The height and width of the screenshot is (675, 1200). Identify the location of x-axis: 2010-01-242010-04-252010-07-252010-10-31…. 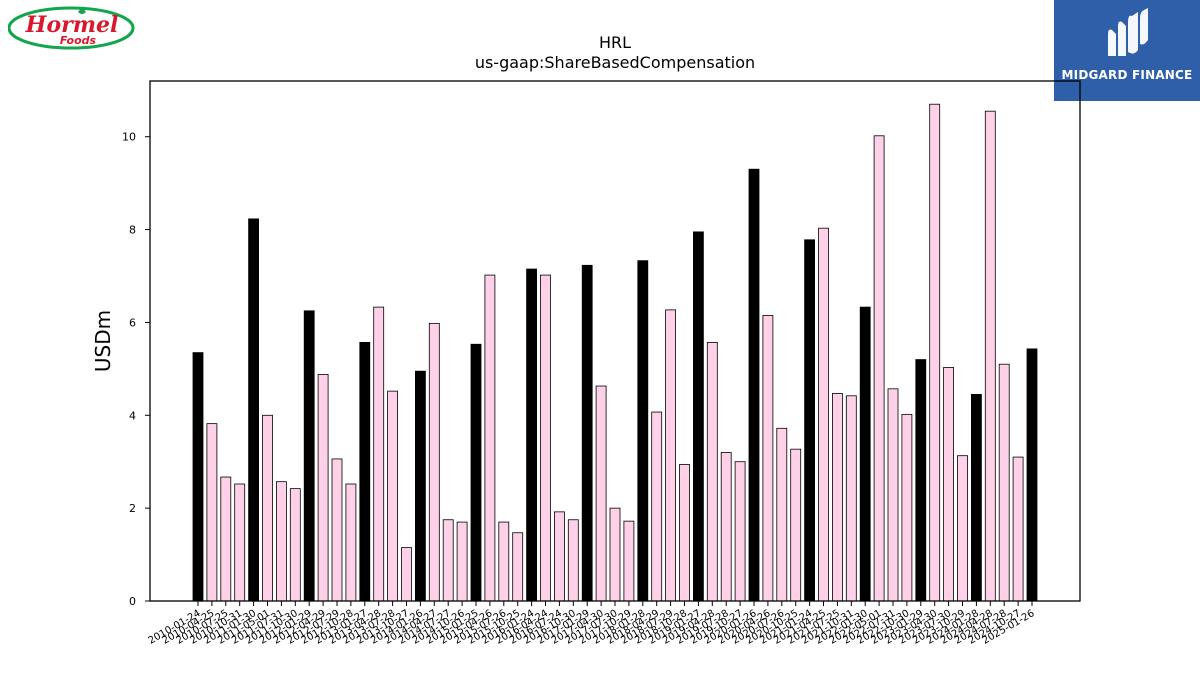
(592, 624).